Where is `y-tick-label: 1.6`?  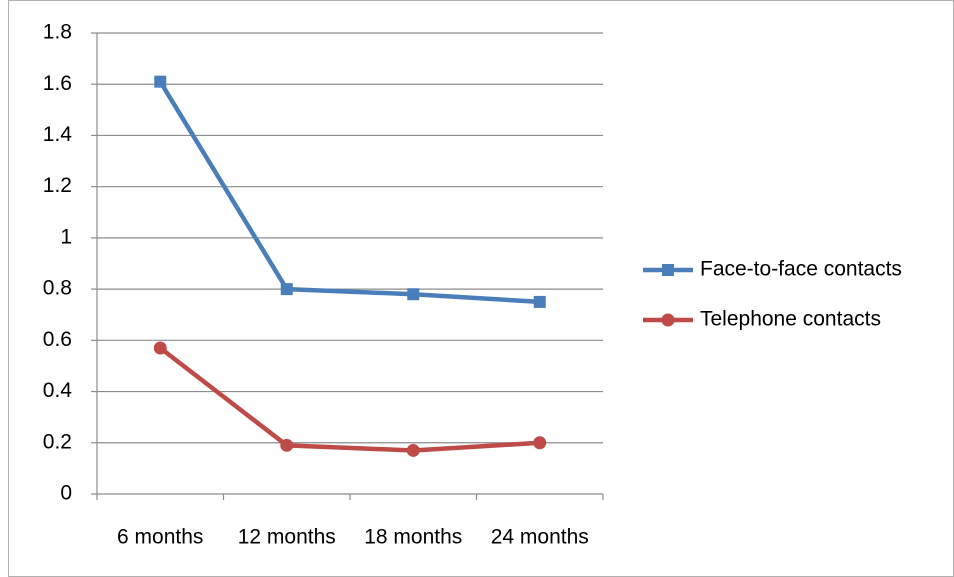 y-tick-label: 1.6 is located at coordinates (57, 83).